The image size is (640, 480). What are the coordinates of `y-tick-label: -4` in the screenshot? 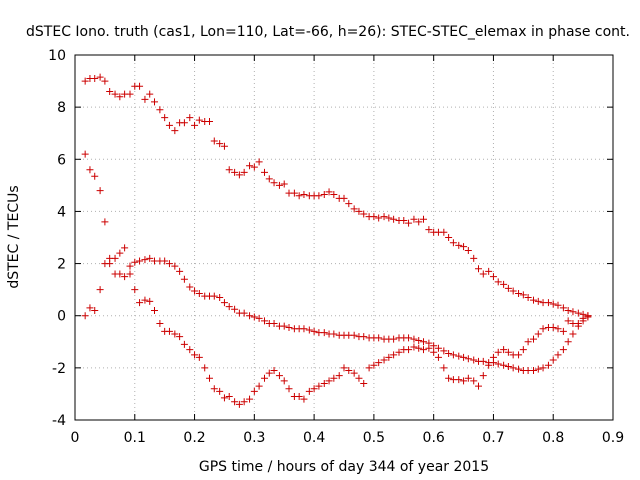 It's located at (59, 421).